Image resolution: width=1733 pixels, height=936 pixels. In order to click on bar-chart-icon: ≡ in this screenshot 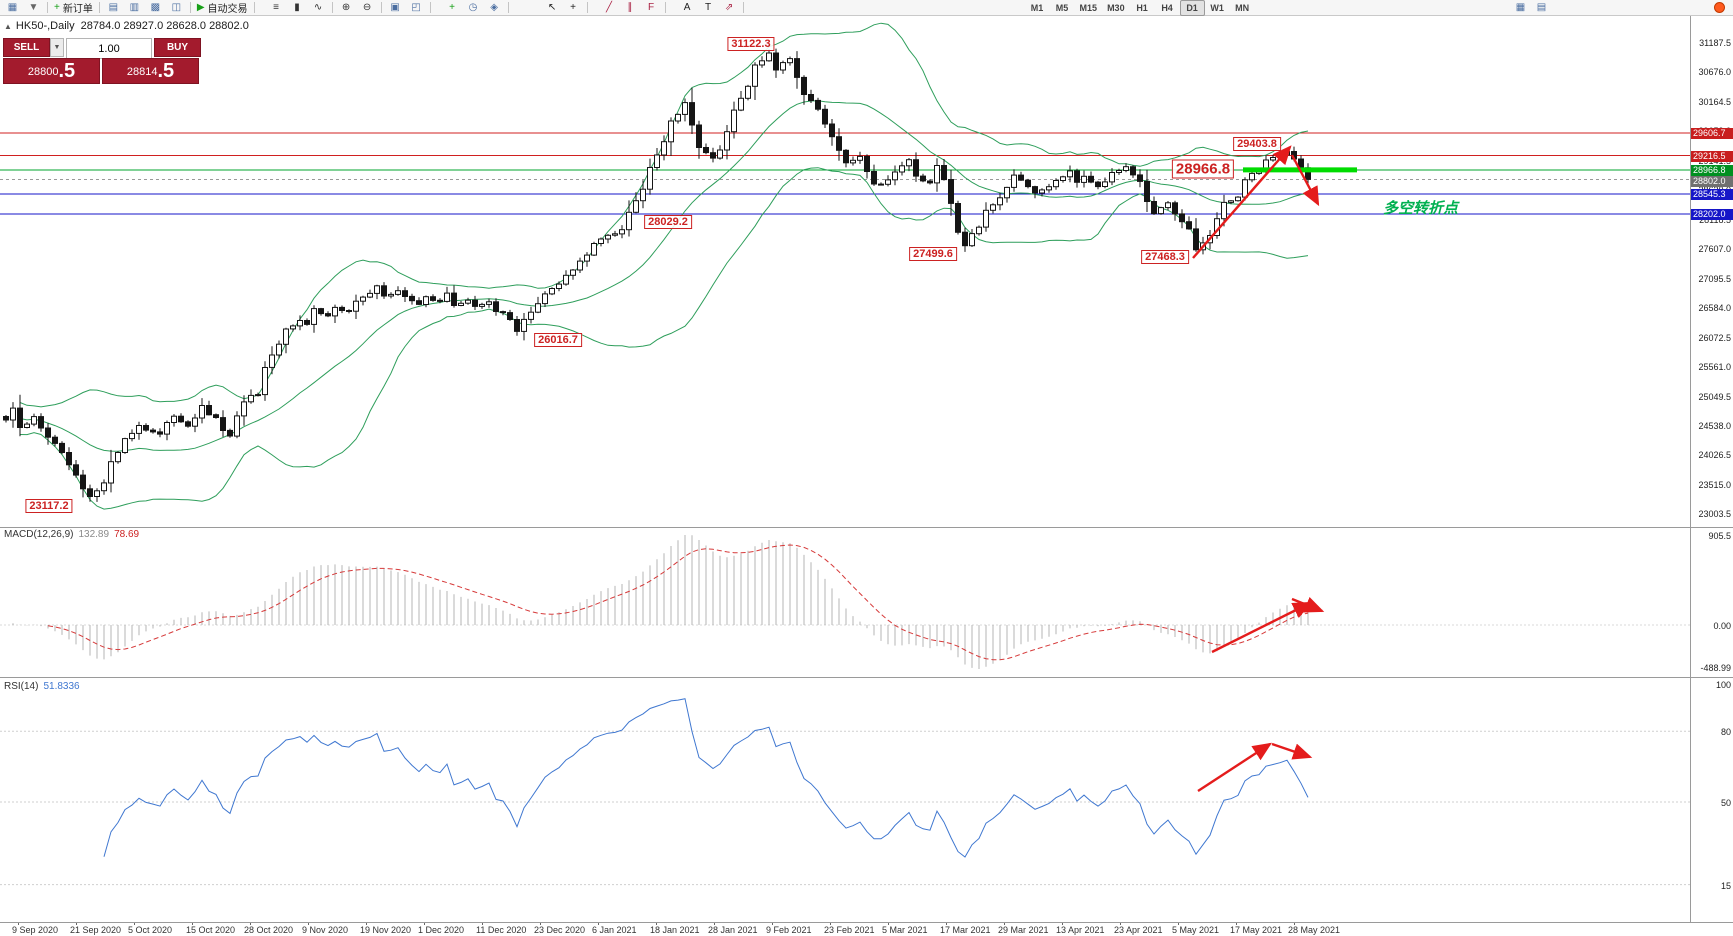, I will do `click(276, 8)`.